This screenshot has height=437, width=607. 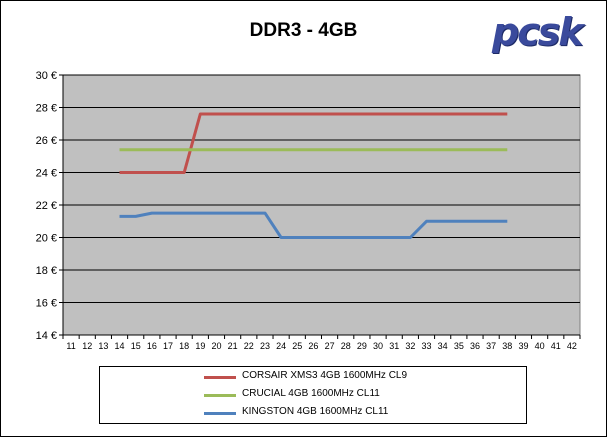 What do you see at coordinates (233, 346) in the screenshot?
I see `x-tick-label: 21` at bounding box center [233, 346].